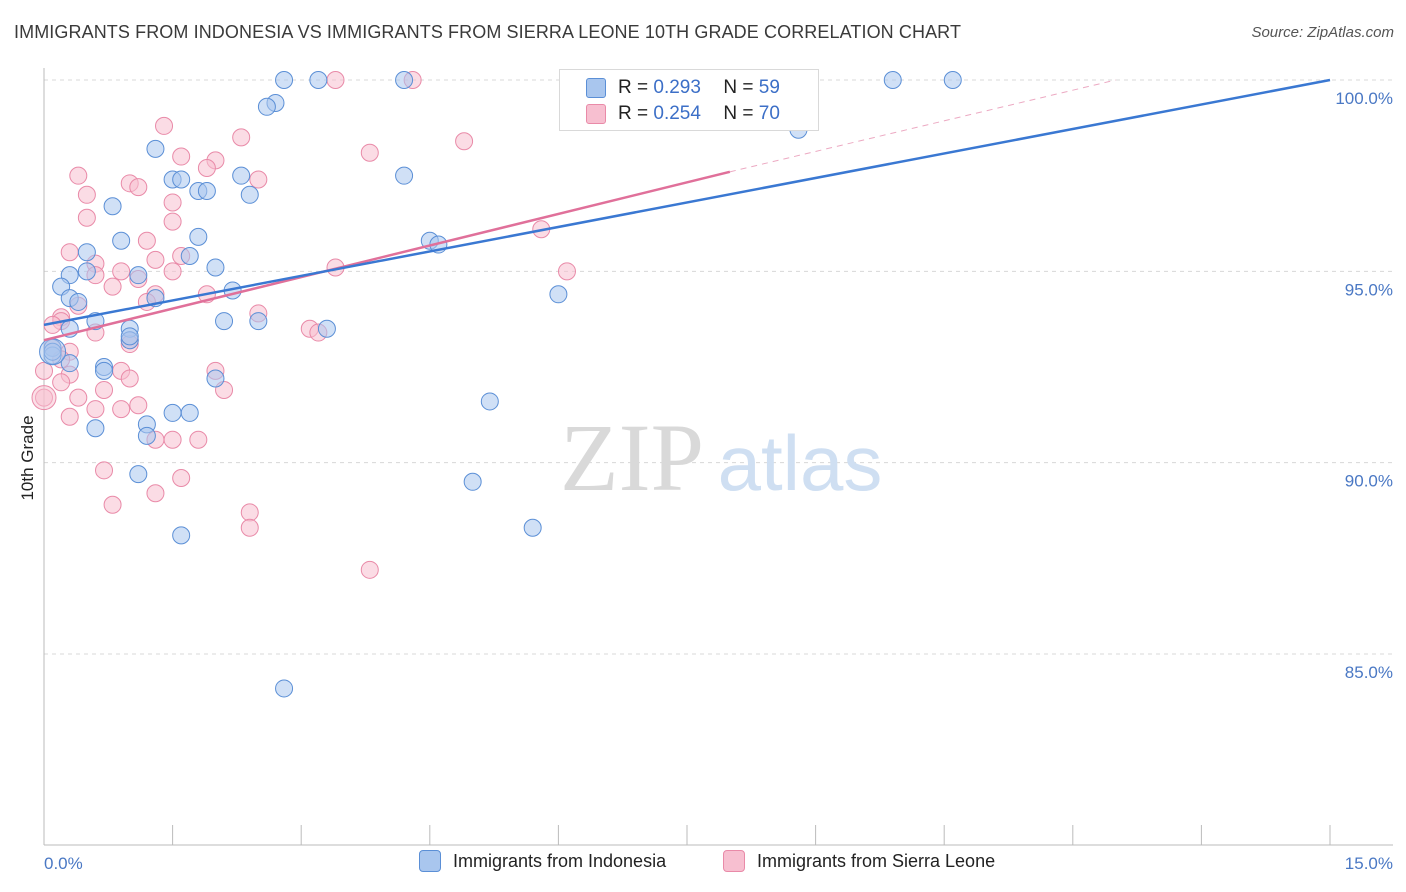 The height and width of the screenshot is (892, 1406). I want to click on bottom-legend-label-indonesia: Immigrants from Indonesia, so click(560, 860).